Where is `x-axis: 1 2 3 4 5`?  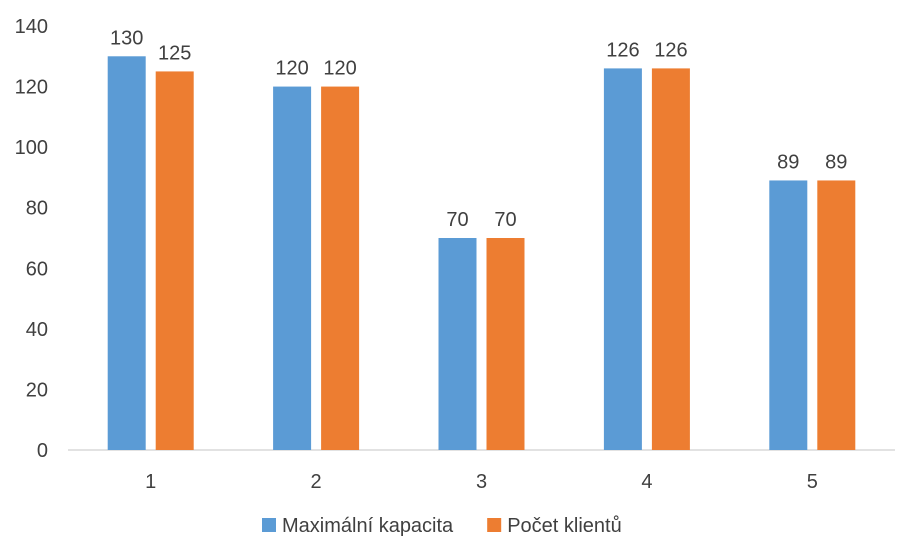
x-axis: 1 2 3 4 5 is located at coordinates (481, 471).